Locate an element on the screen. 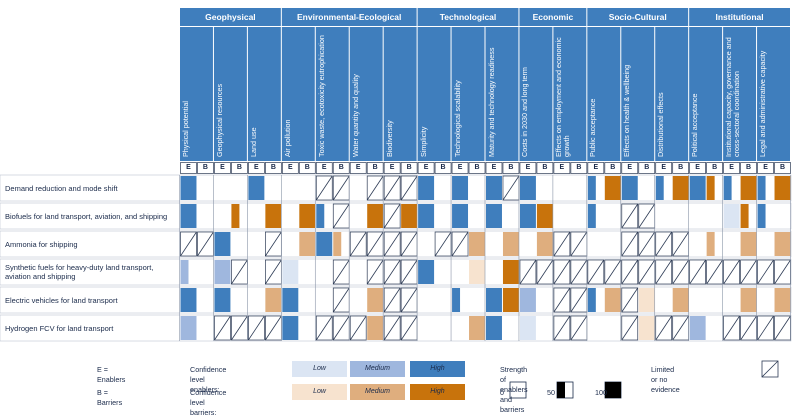 This screenshot has width=800, height=418. legend-confidence-enablers: Confidence level enablers: is located at coordinates (208, 379).